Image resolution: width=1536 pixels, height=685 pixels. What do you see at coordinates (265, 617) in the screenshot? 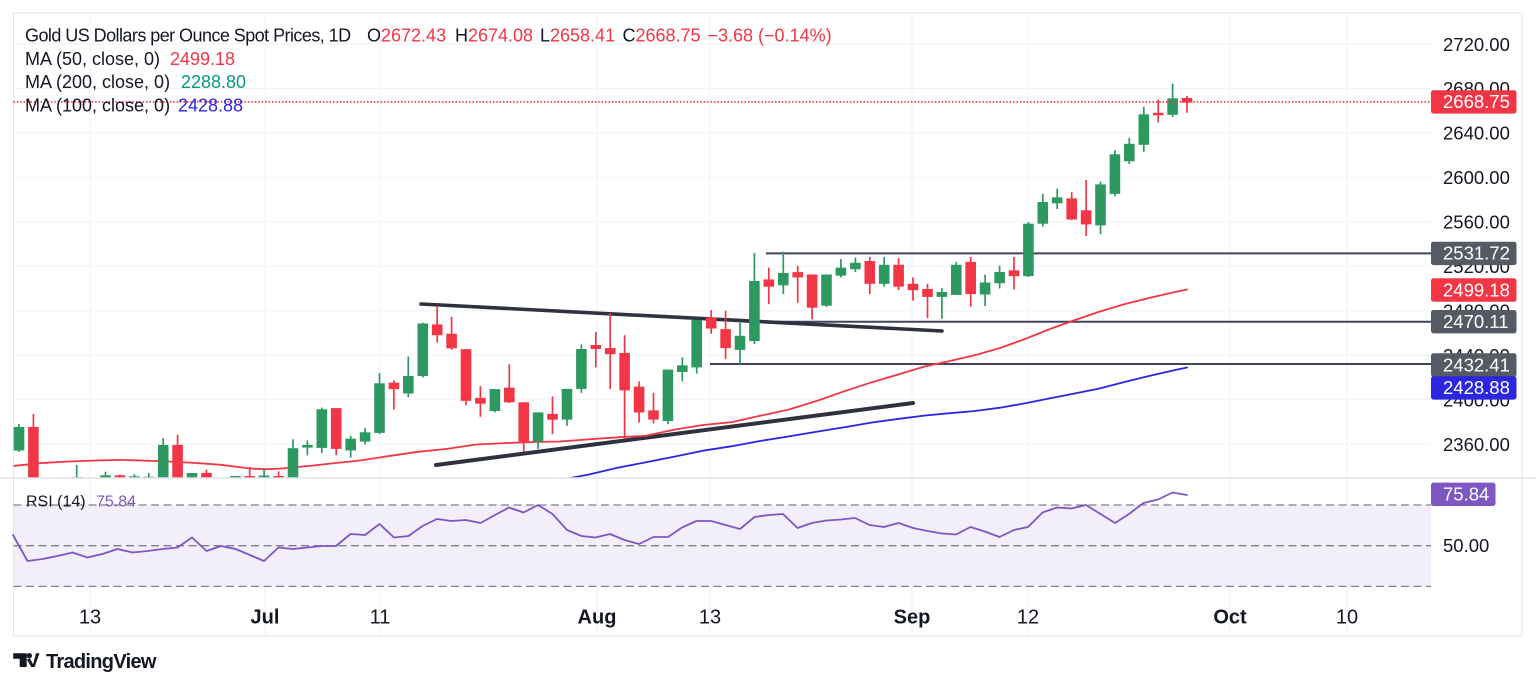
I see `svg-text: Jul` at bounding box center [265, 617].